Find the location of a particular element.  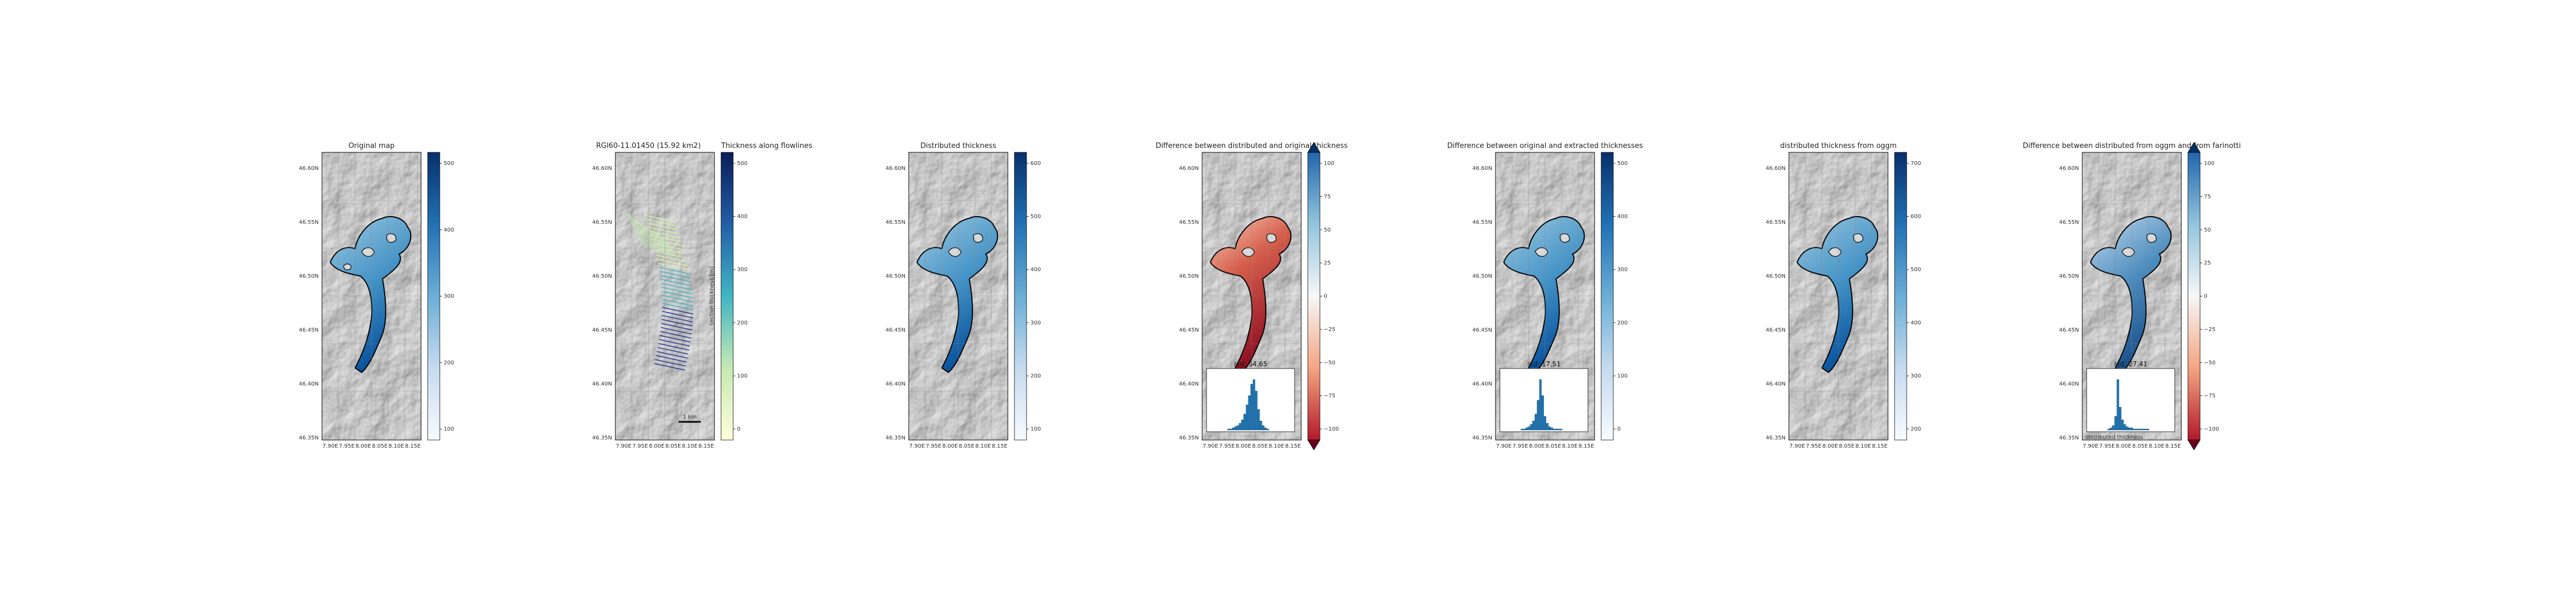

colorbar-extend-bottom is located at coordinates (1314, 444).